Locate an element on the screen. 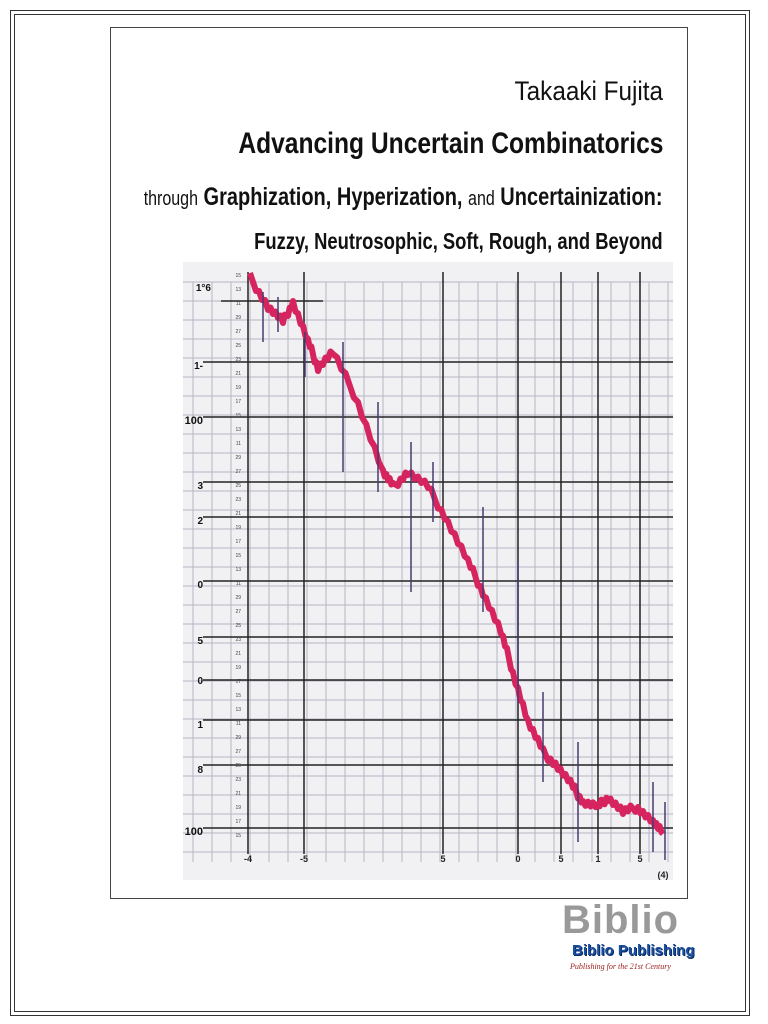 The height and width of the screenshot is (1024, 768). subtitle-word: through is located at coordinates (171, 199).